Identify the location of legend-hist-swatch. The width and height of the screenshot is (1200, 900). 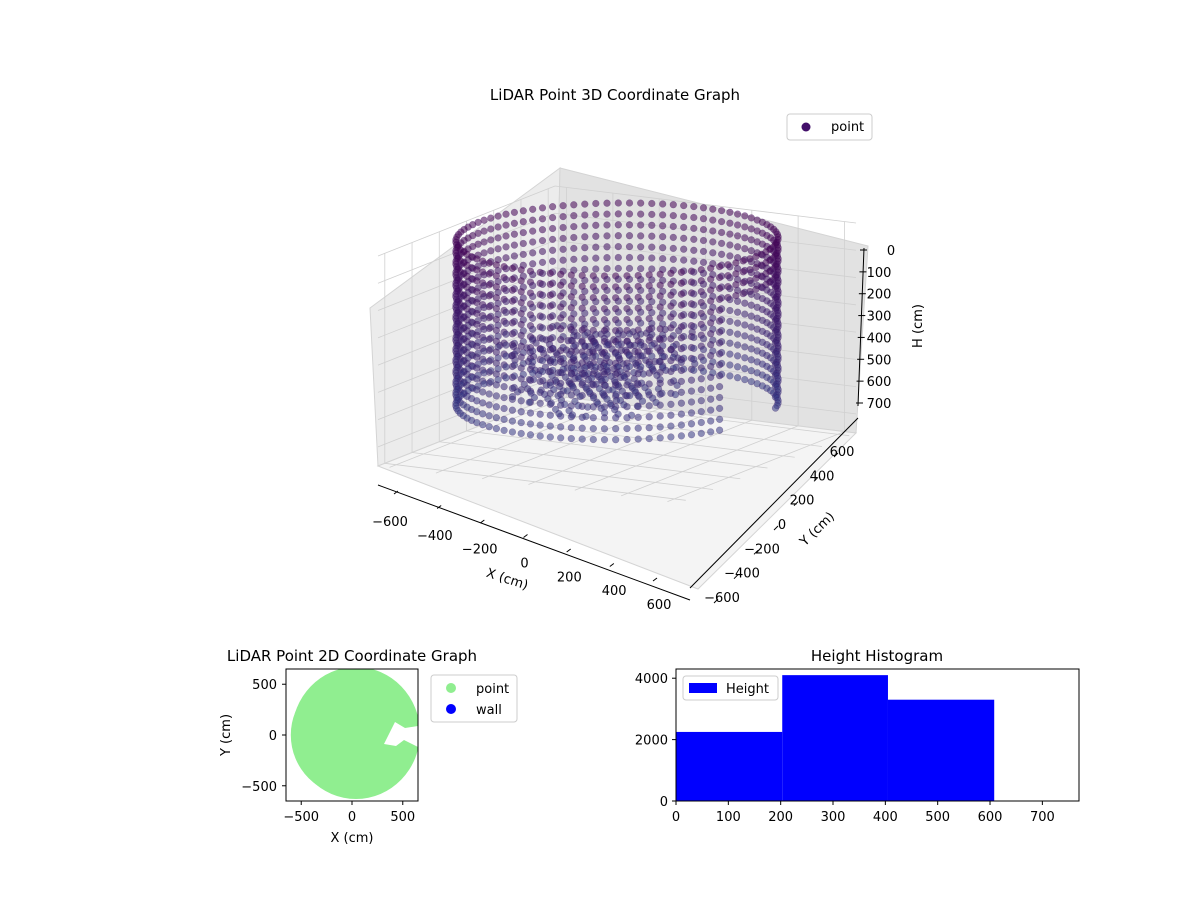
(703, 688).